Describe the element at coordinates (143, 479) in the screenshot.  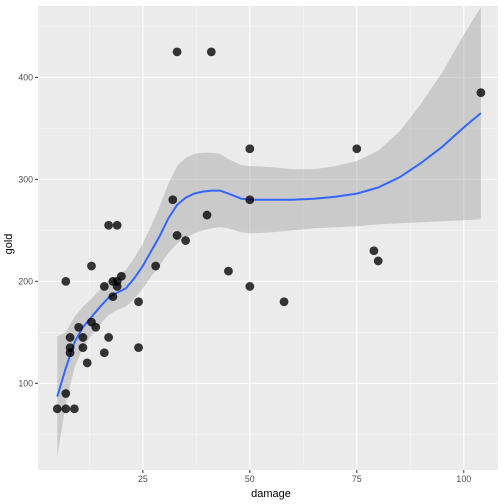
I see `x-tick-label: 25` at that location.